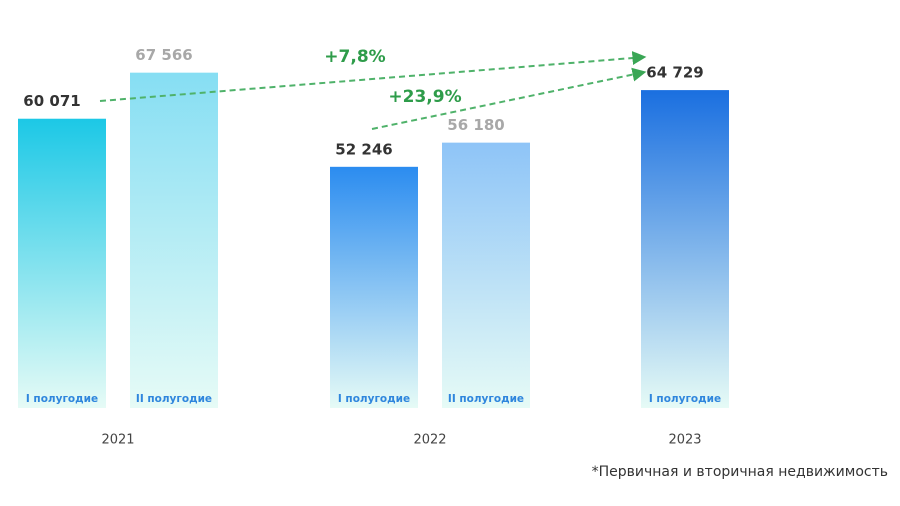  Describe the element at coordinates (363, 149) in the screenshot. I see `value-label: 52 246` at that location.